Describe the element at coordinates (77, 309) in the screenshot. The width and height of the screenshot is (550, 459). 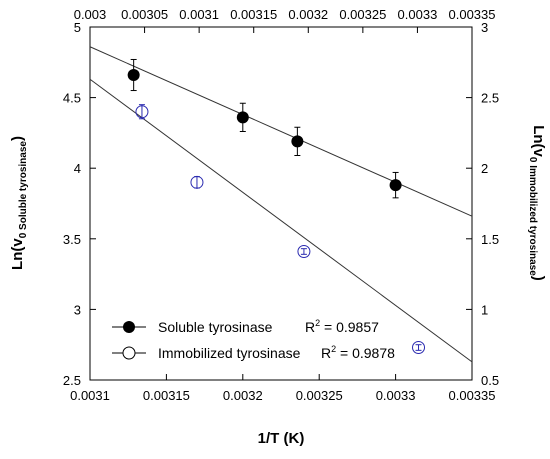
I see `y-left-tick-label: 3` at that location.